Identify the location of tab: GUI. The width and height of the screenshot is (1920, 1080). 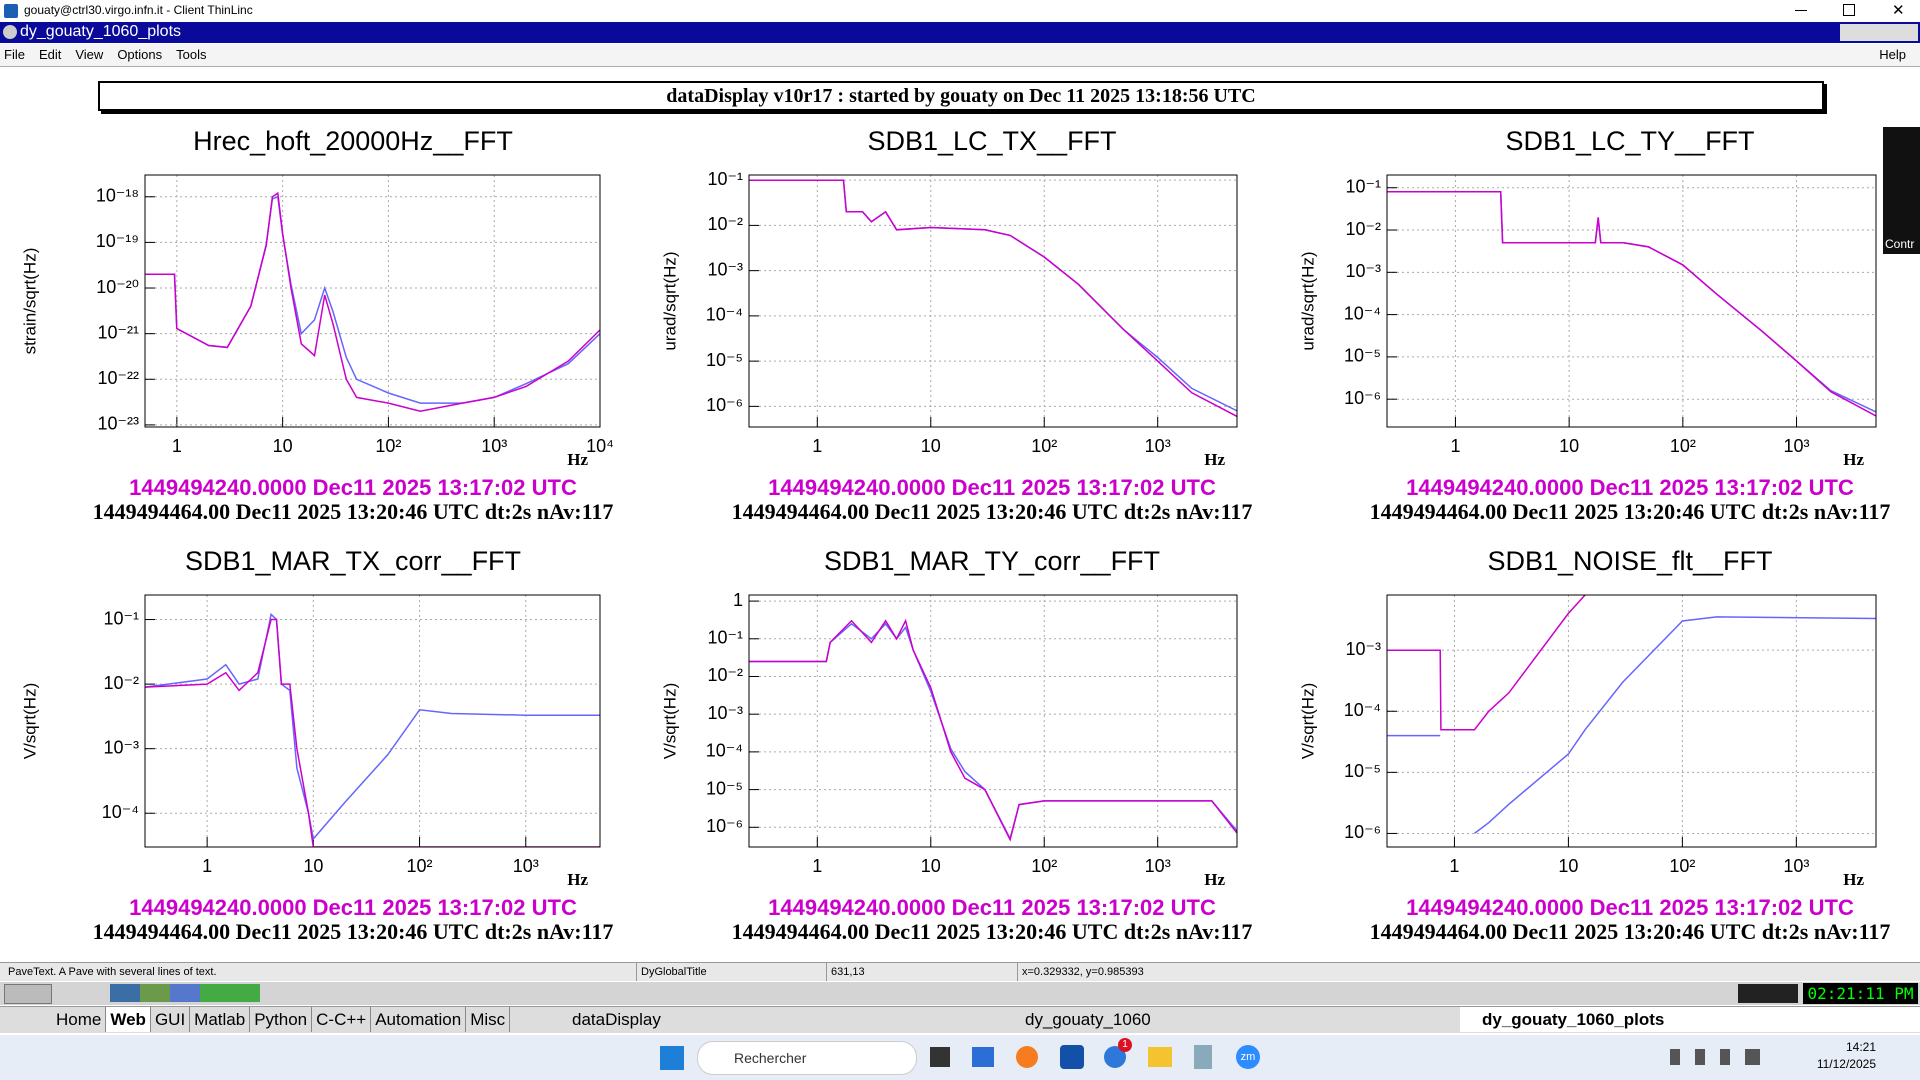
(171, 1019).